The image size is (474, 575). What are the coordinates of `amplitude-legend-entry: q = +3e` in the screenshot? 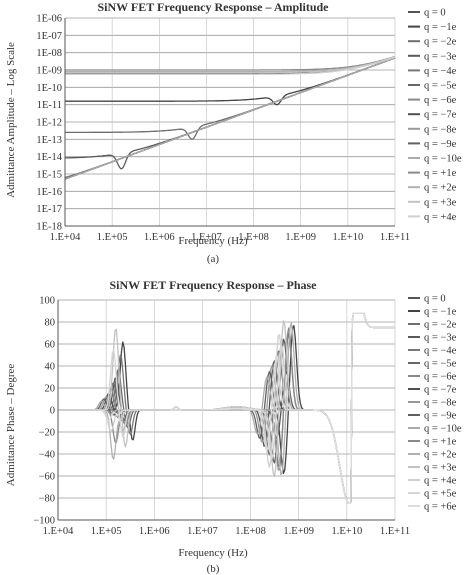 It's located at (440, 202).